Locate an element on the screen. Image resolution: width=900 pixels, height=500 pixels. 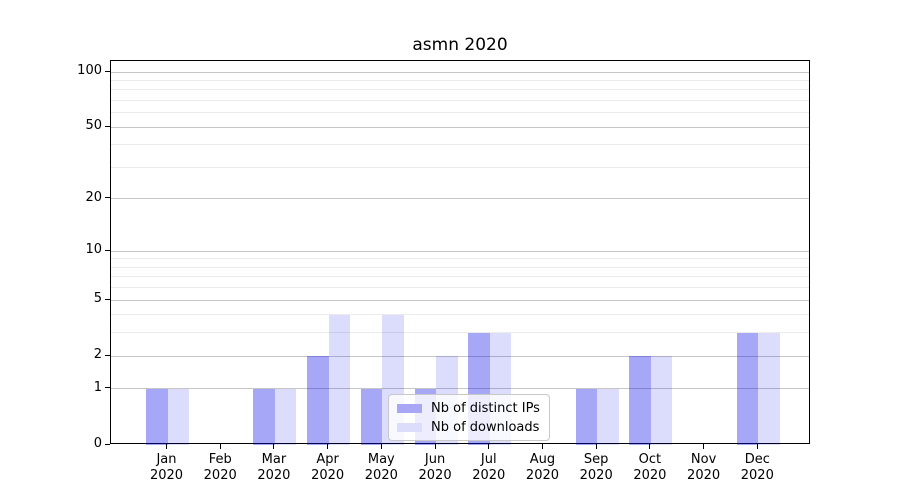
chart-title: asmn 2020 is located at coordinates (460, 45).